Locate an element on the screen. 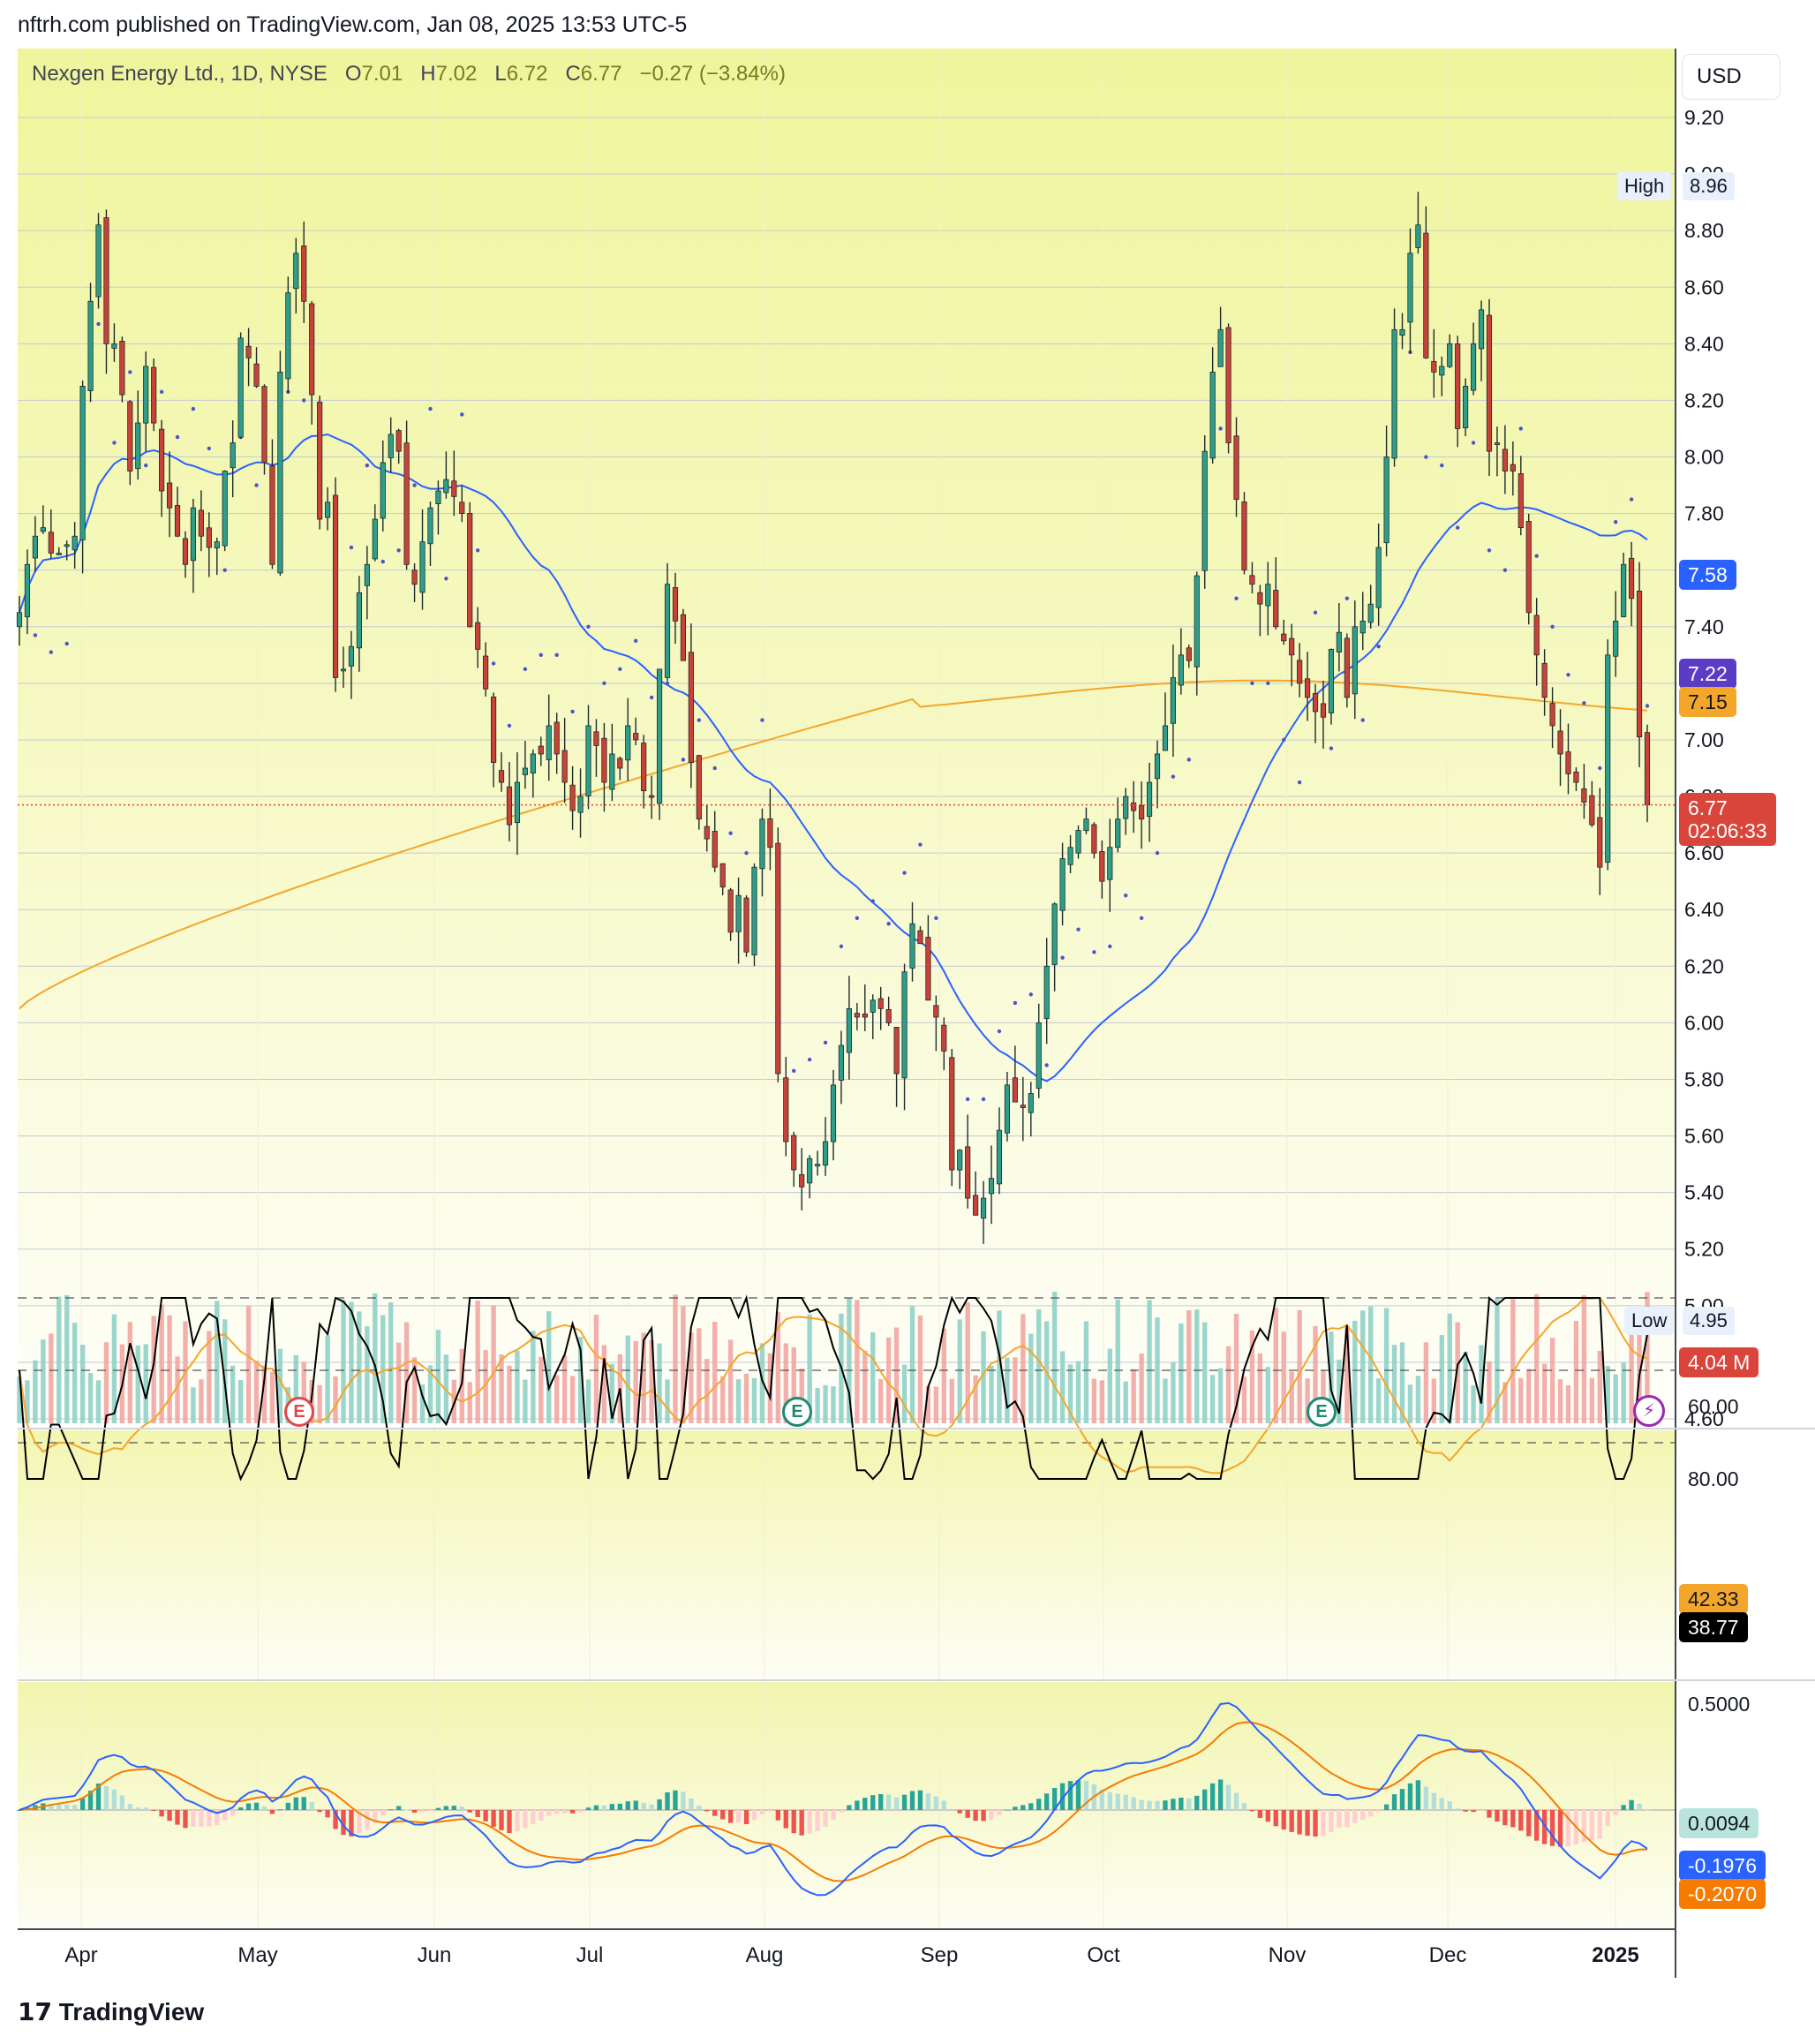 The height and width of the screenshot is (2044, 1815). currency-button: USD is located at coordinates (1731, 77).